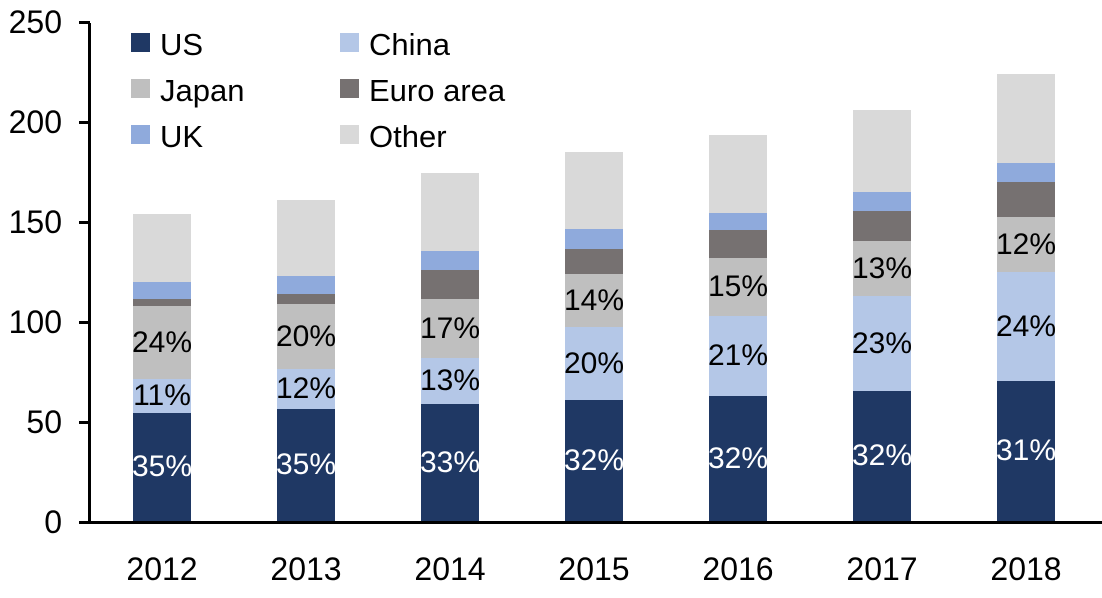 The image size is (1102, 598). I want to click on legend-swatch-japan, so click(140, 88).